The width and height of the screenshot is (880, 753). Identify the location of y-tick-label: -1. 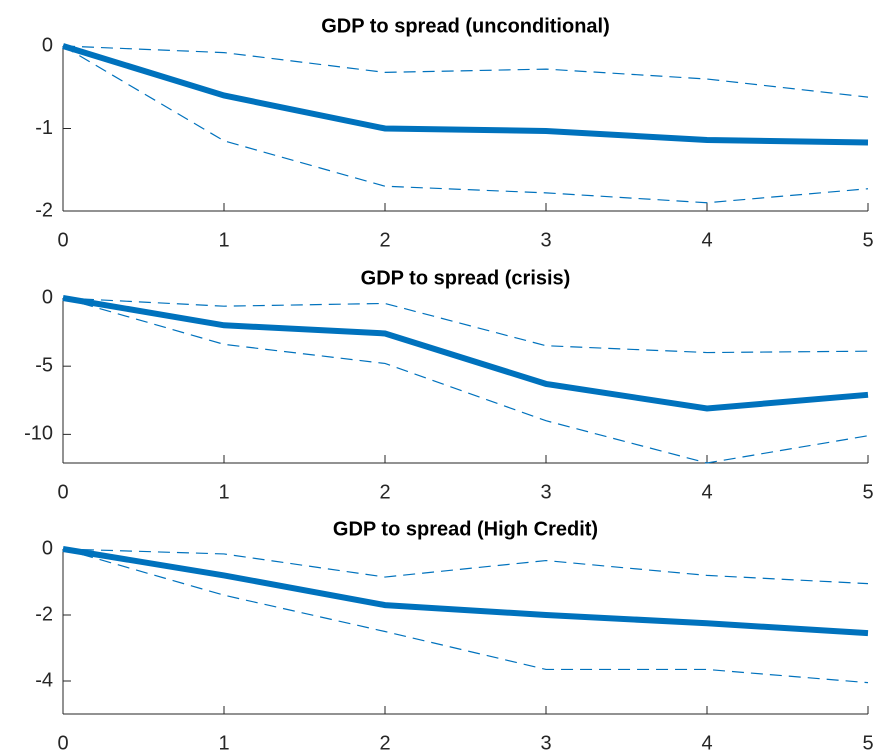
(44, 128).